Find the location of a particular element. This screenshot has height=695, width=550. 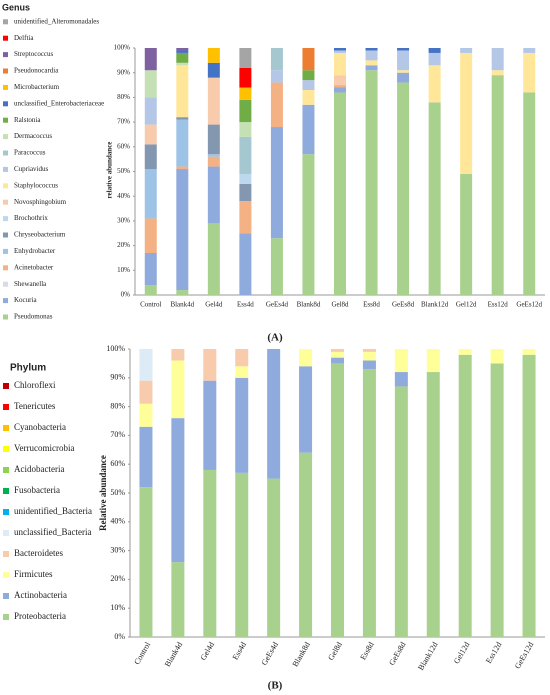

x-tick-label: GeEs8d is located at coordinates (403, 305).